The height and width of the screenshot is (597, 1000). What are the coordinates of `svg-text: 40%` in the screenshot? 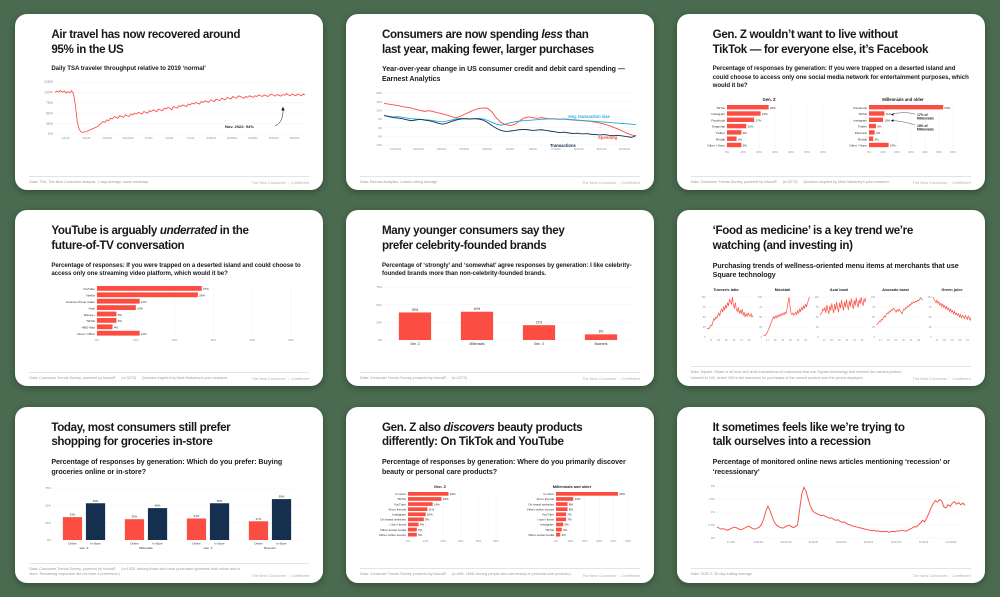 It's located at (925, 152).